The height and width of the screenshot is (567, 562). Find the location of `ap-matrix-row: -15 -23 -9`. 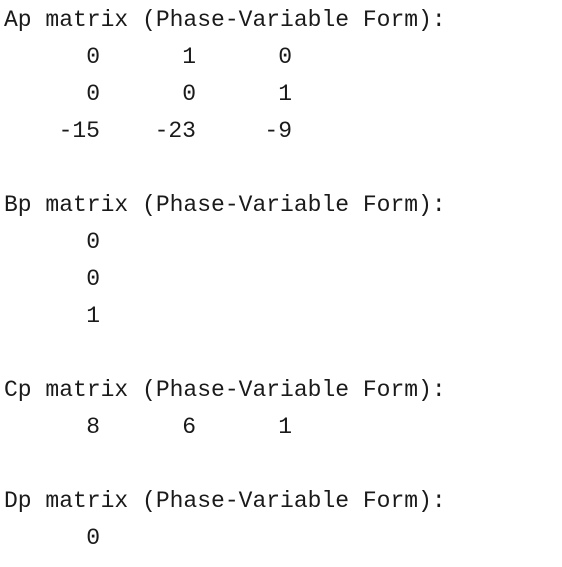

ap-matrix-row: -15 -23 -9 is located at coordinates (280, 131).